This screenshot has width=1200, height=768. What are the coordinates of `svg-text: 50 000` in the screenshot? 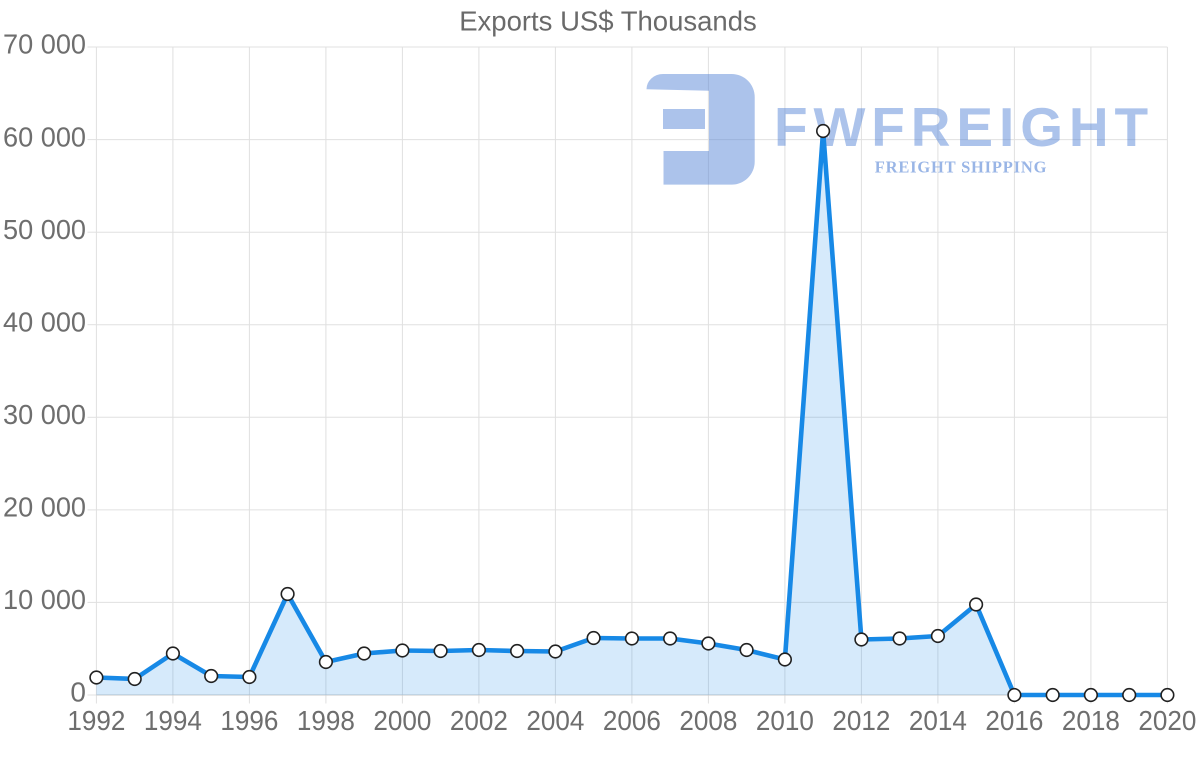 It's located at (44, 229).